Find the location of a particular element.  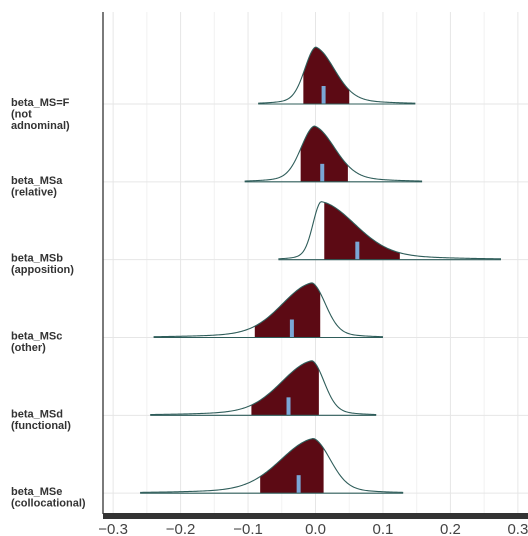

y-label-3: beta_MSc (other) is located at coordinates (36, 343).